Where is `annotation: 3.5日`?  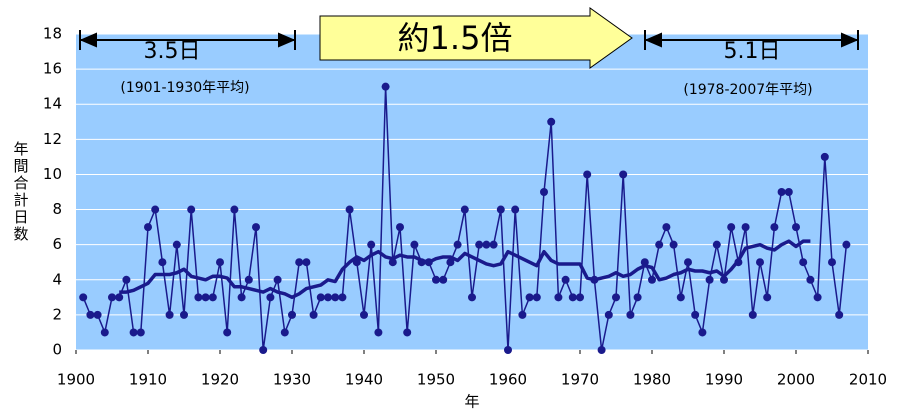
annotation: 3.5日 is located at coordinates (172, 51).